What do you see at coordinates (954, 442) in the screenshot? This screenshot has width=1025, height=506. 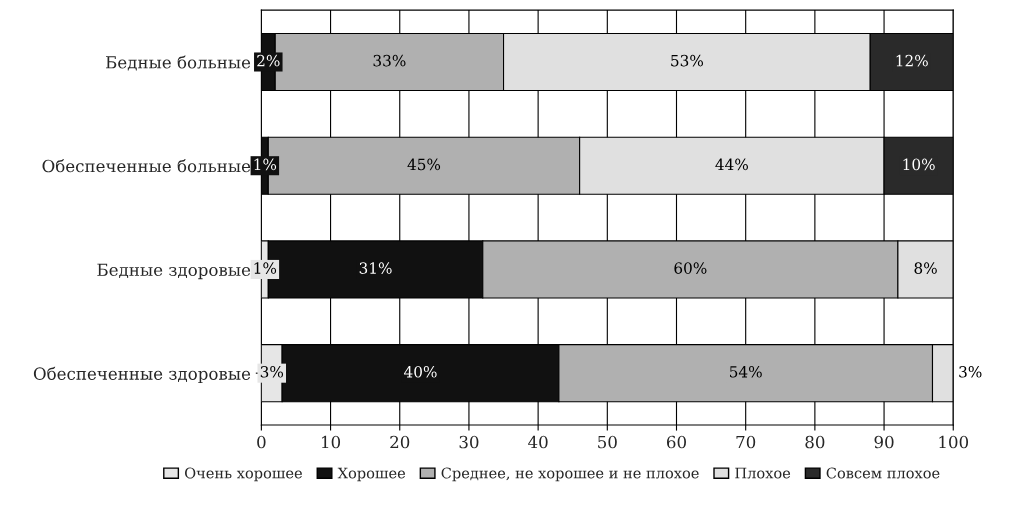 I see `x-tick-label: 100` at bounding box center [954, 442].